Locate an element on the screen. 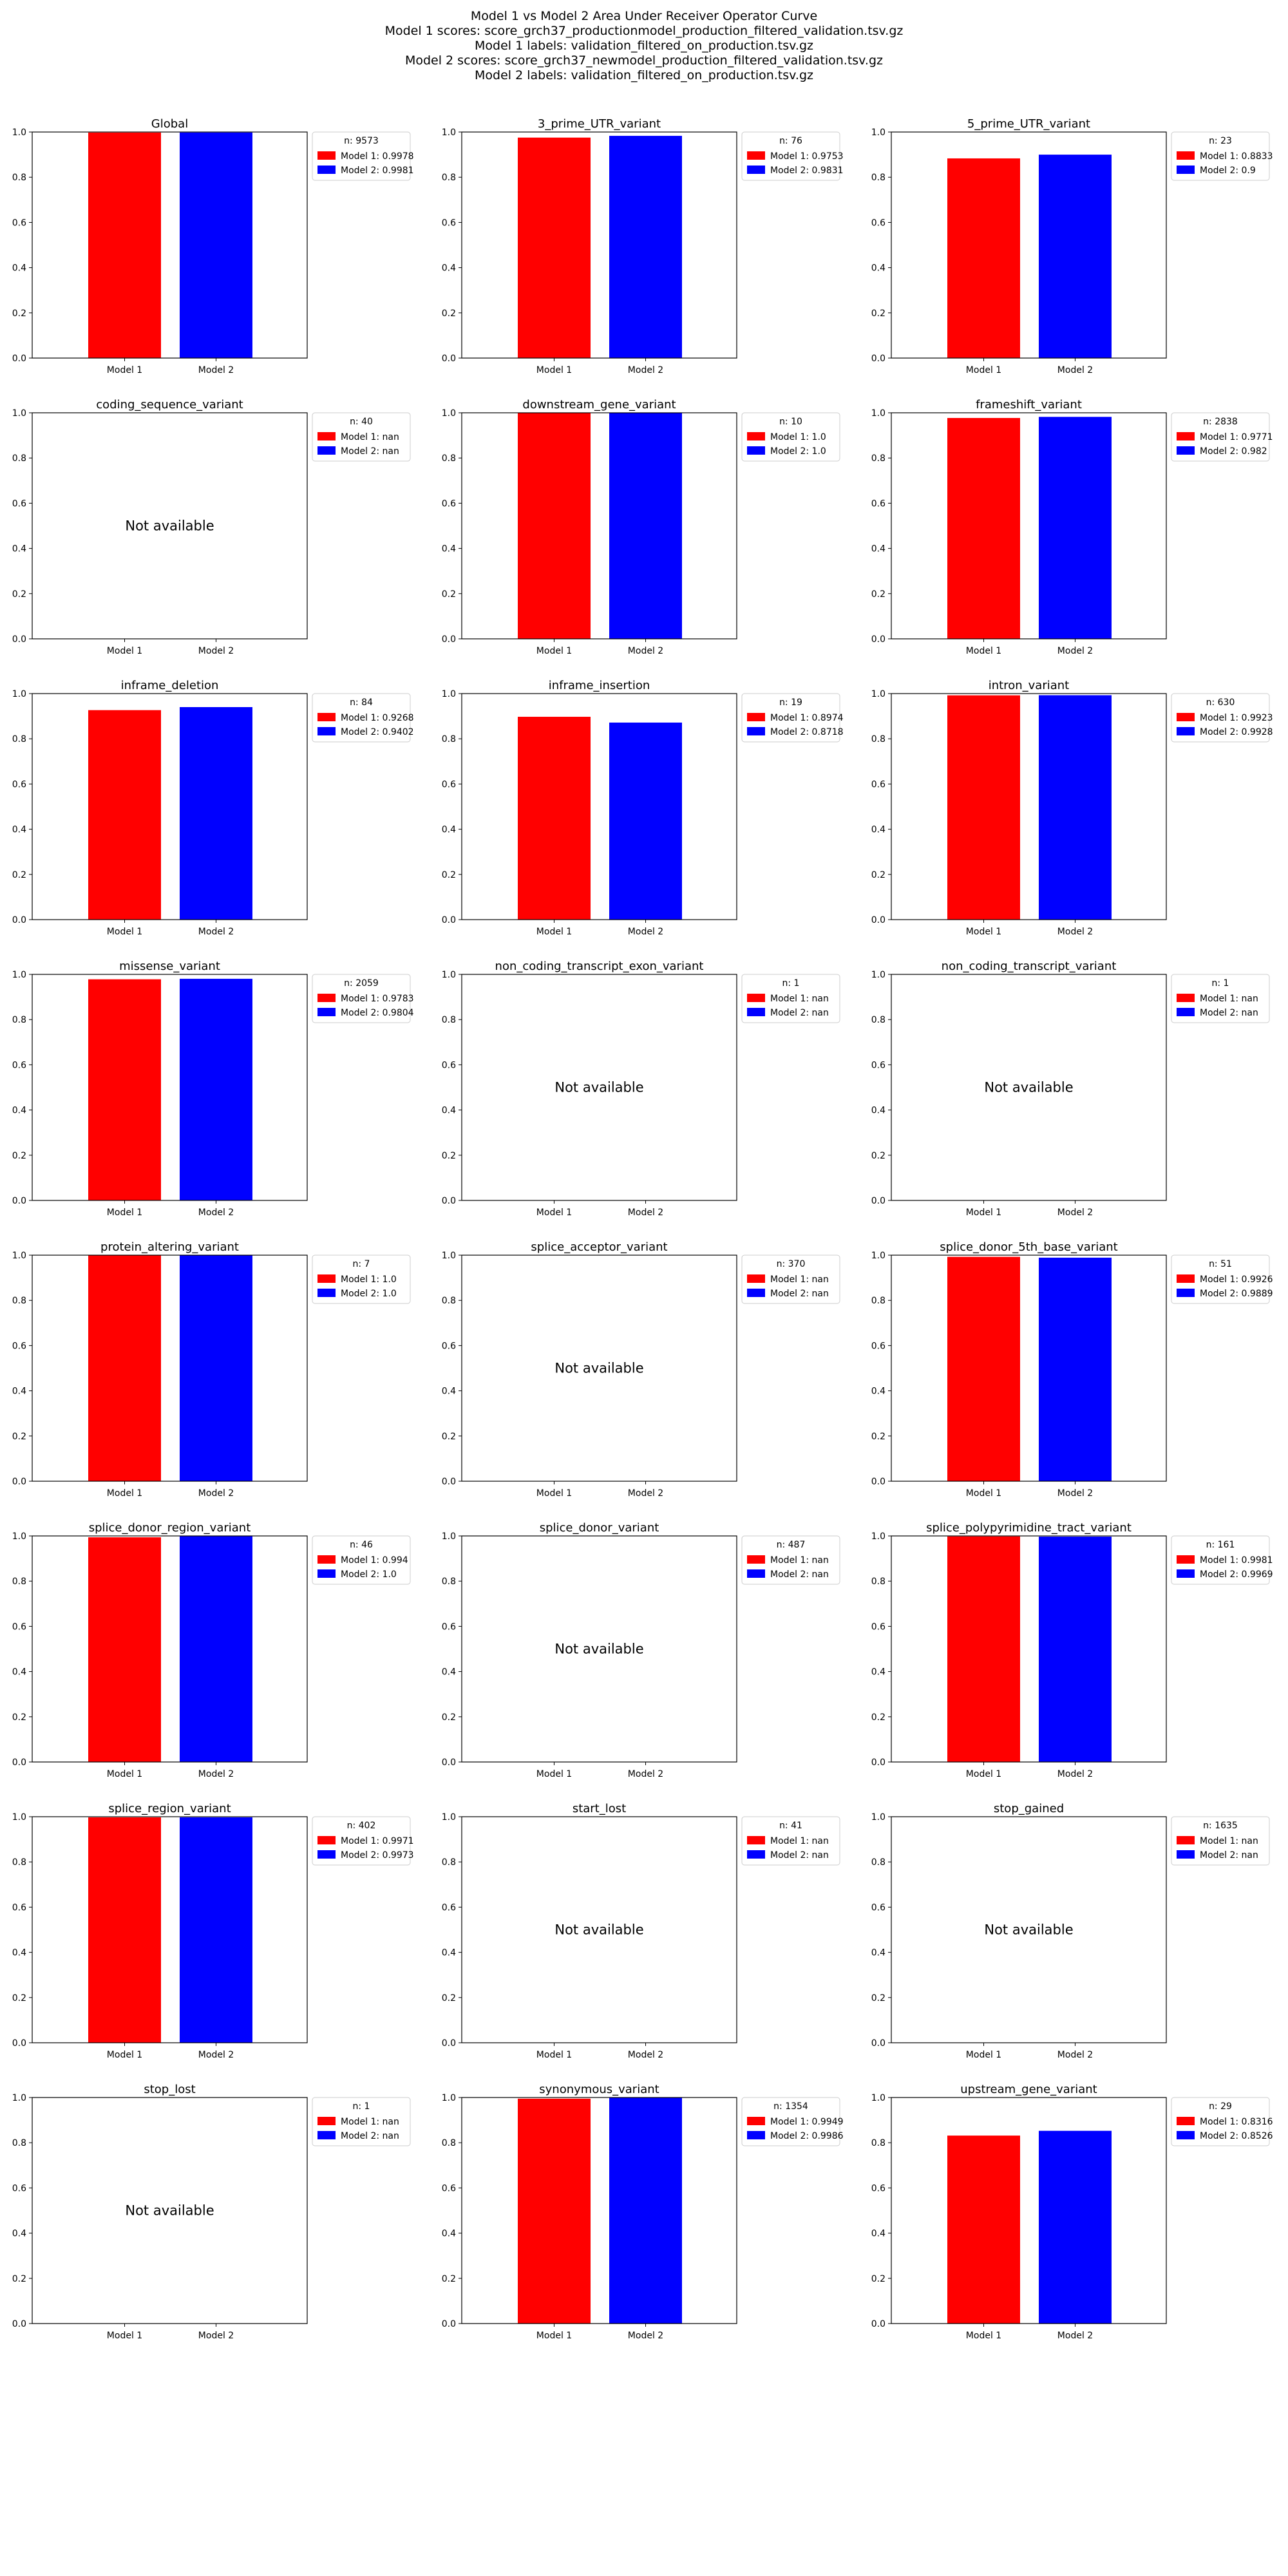 The width and height of the screenshot is (1288, 2576). subplot-title: splice_polypyrimidine_tract_variant is located at coordinates (1029, 1528).